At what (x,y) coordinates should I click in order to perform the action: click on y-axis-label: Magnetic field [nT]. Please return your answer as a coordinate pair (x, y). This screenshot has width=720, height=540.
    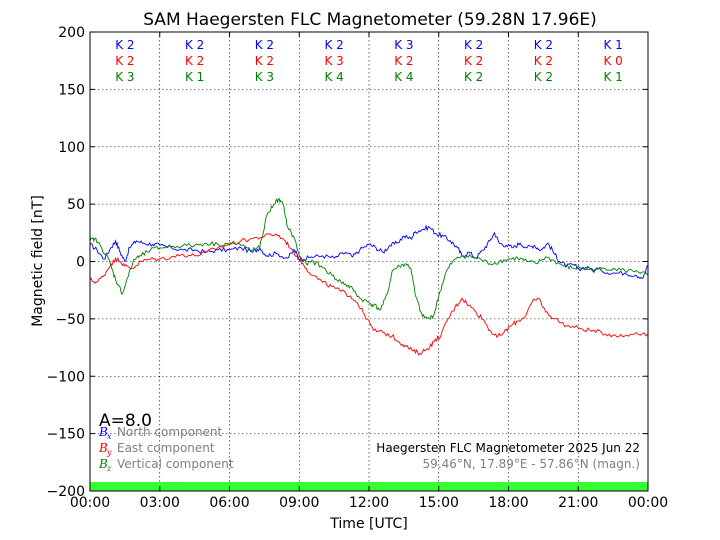
    Looking at the image, I should click on (38, 261).